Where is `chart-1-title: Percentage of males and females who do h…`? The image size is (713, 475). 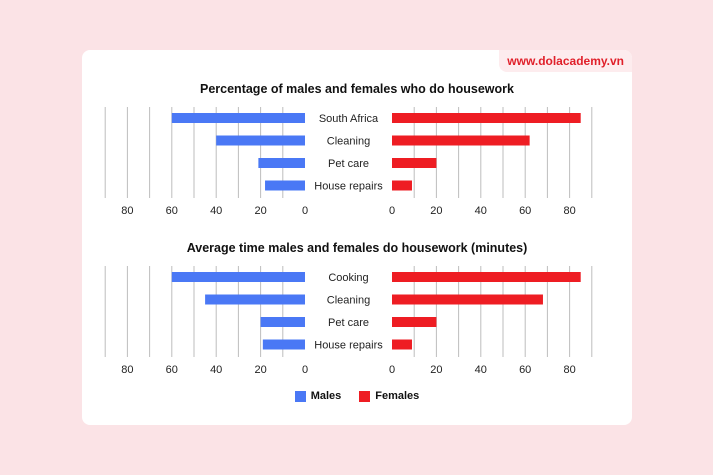 chart-1-title: Percentage of males and females who do h… is located at coordinates (357, 89).